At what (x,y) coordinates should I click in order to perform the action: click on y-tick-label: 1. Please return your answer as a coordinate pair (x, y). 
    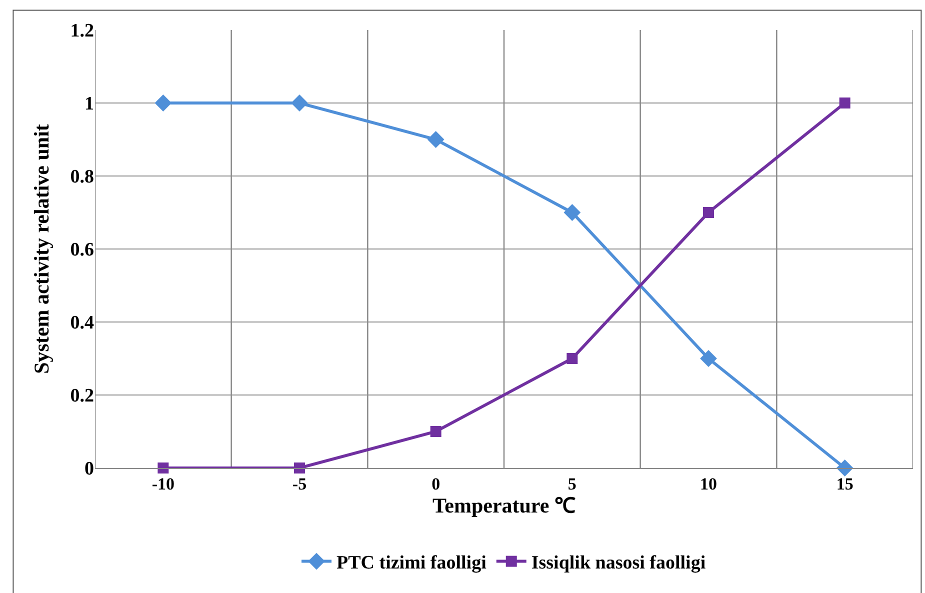
    Looking at the image, I should click on (89, 104).